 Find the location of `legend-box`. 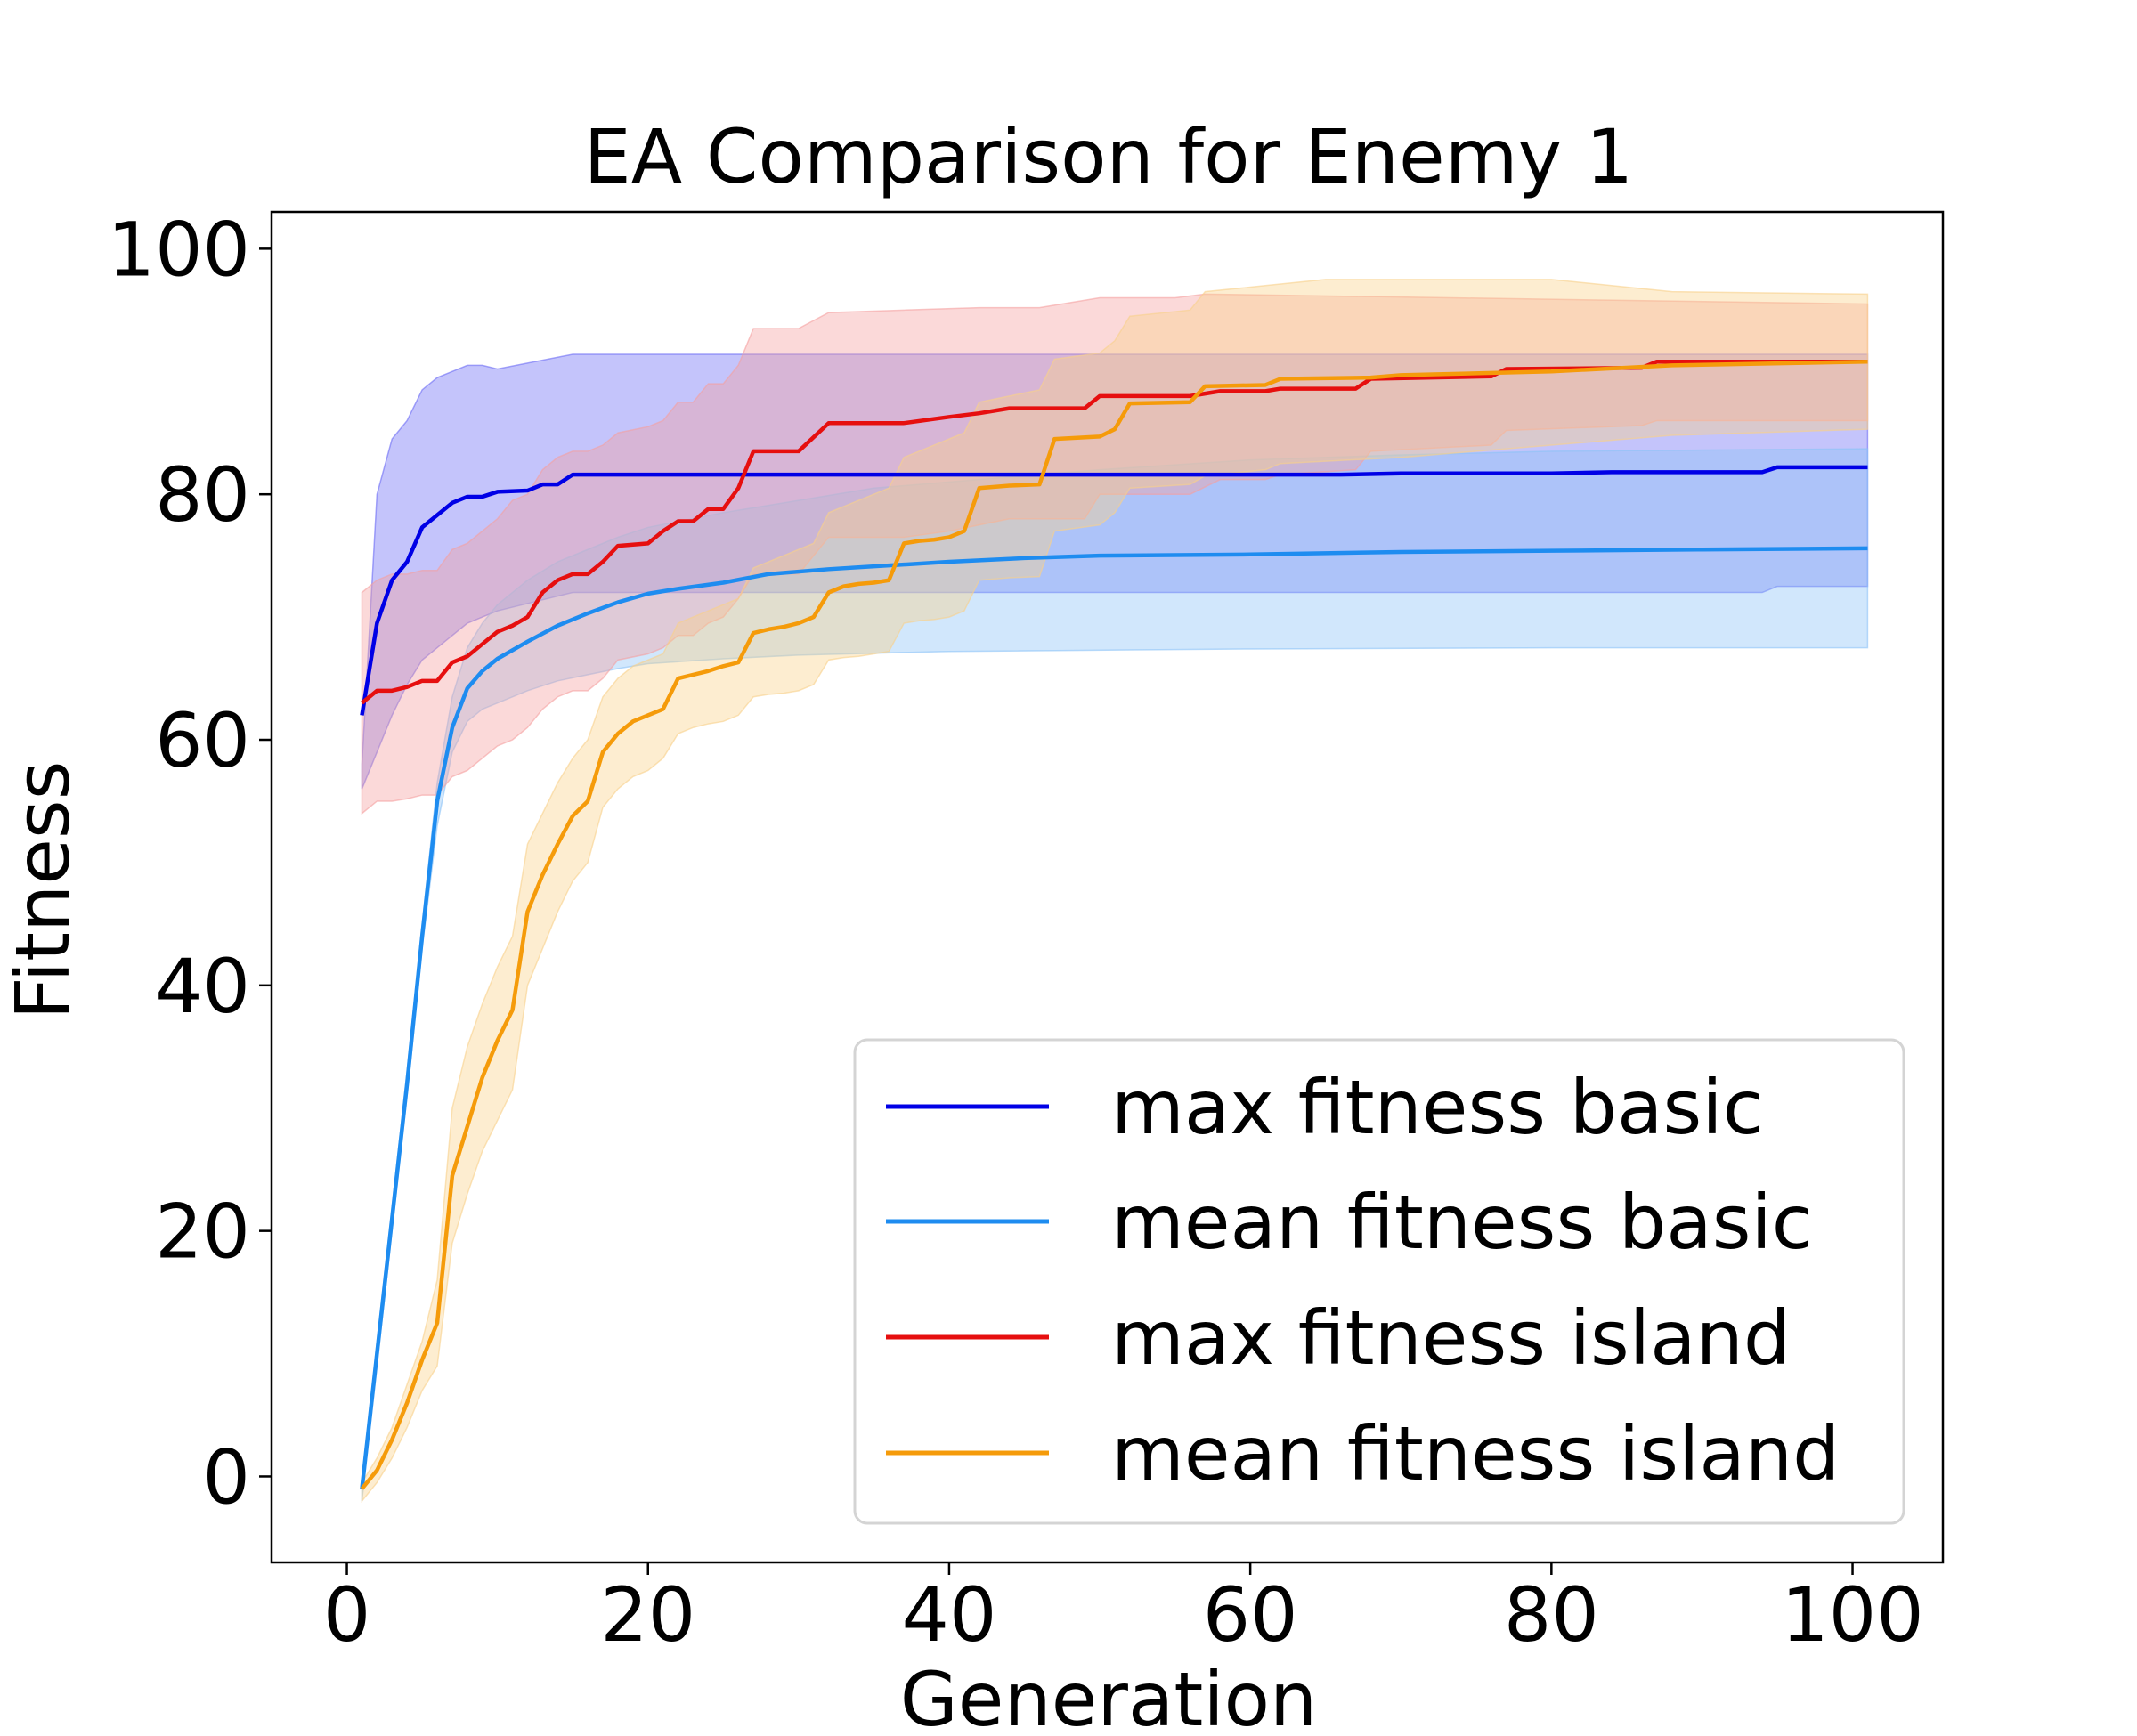

legend-box is located at coordinates (1379, 1281).